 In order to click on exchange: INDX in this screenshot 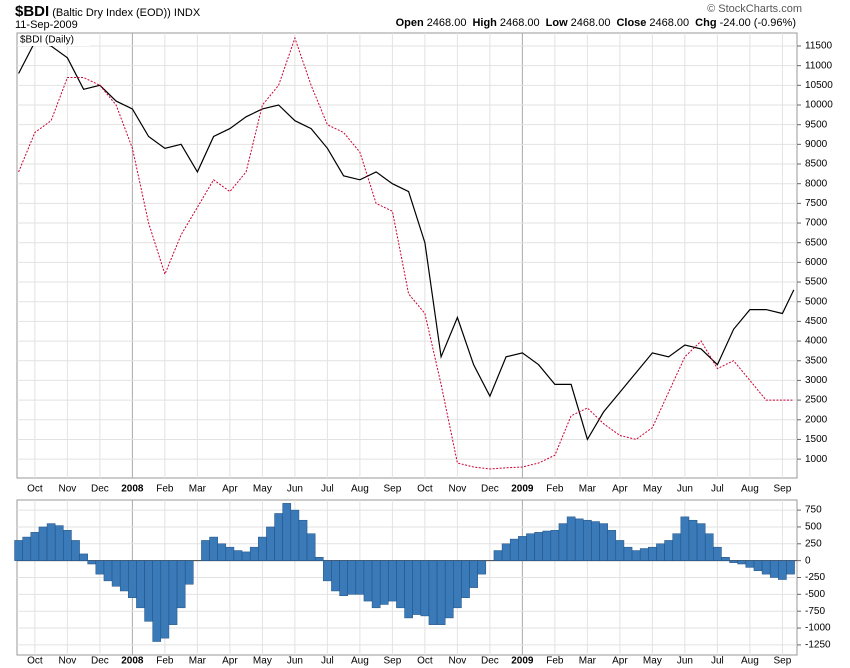, I will do `click(187, 13)`.